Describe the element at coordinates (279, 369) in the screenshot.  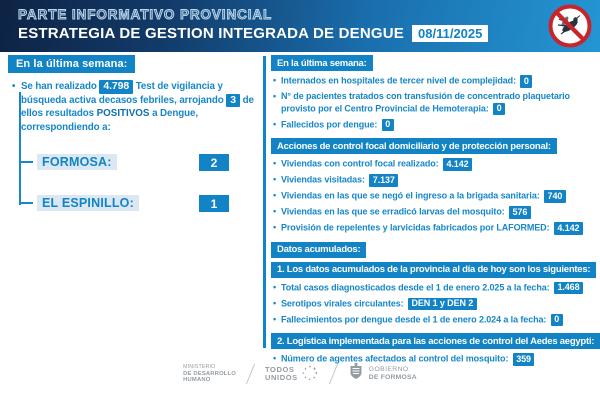
I see `todos-line: TODOS` at that location.